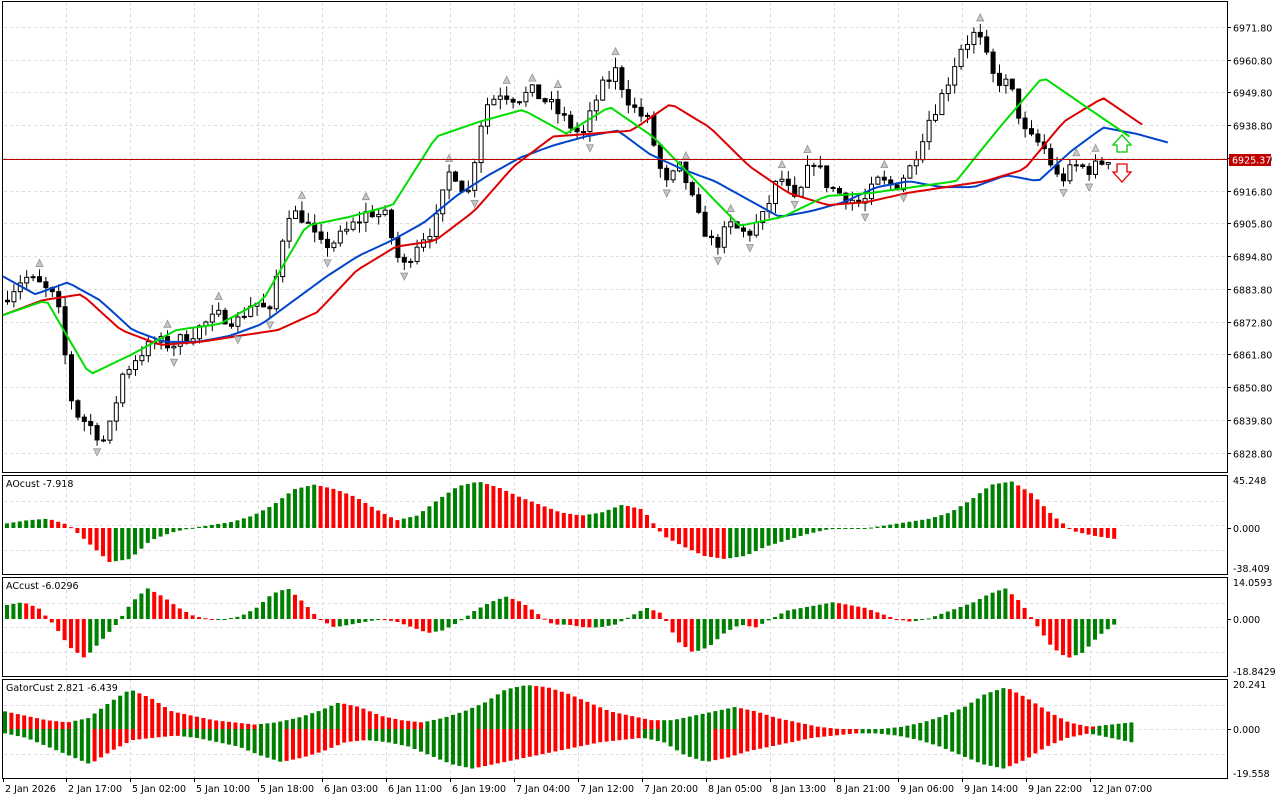  Describe the element at coordinates (30, 789) in the screenshot. I see `time-label: 2 Jan 2026` at that location.